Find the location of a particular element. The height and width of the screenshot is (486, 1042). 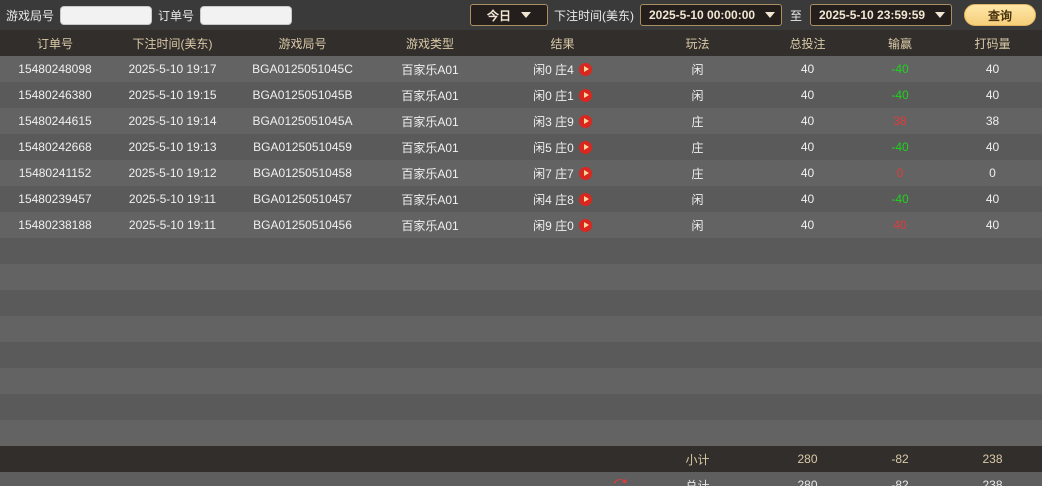

cell-order-no: 15480242668 is located at coordinates (55, 147).